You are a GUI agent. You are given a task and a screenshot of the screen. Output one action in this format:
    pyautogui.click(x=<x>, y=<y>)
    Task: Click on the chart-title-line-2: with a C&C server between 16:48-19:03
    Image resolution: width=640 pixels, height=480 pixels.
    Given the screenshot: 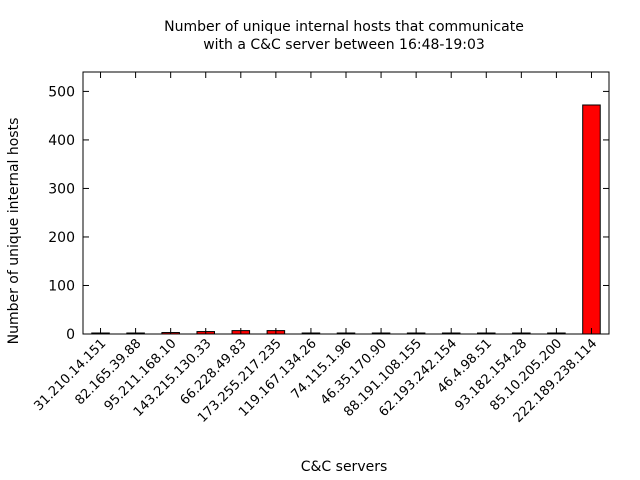 What is the action you would take?
    pyautogui.click(x=344, y=45)
    